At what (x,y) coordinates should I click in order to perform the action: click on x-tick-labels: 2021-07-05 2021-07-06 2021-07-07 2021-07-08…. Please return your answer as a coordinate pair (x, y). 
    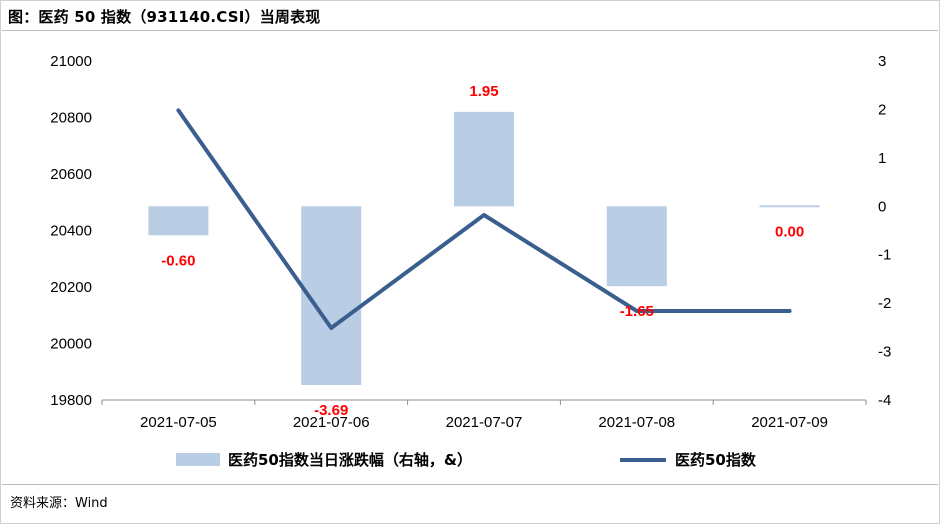
    Looking at the image, I should click on (484, 422).